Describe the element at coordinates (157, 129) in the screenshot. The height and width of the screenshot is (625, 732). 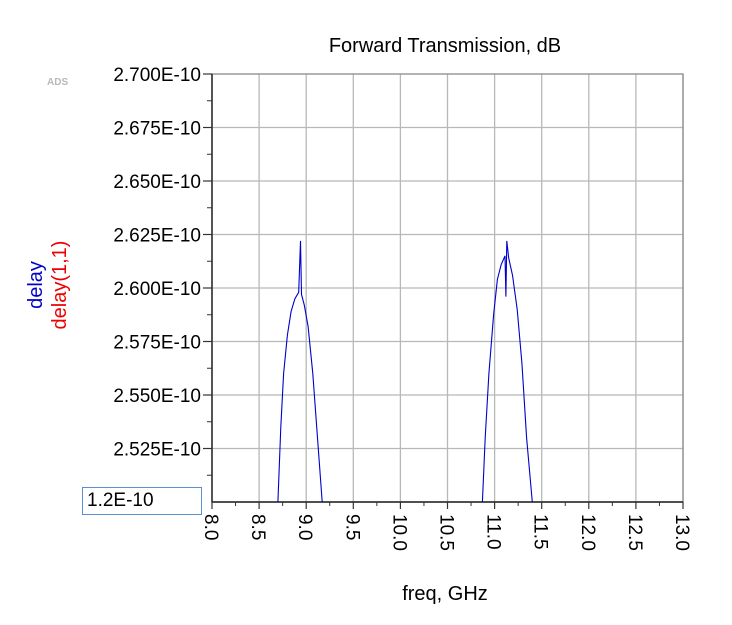
I see `y-tick-label: 2.675E-10` at that location.